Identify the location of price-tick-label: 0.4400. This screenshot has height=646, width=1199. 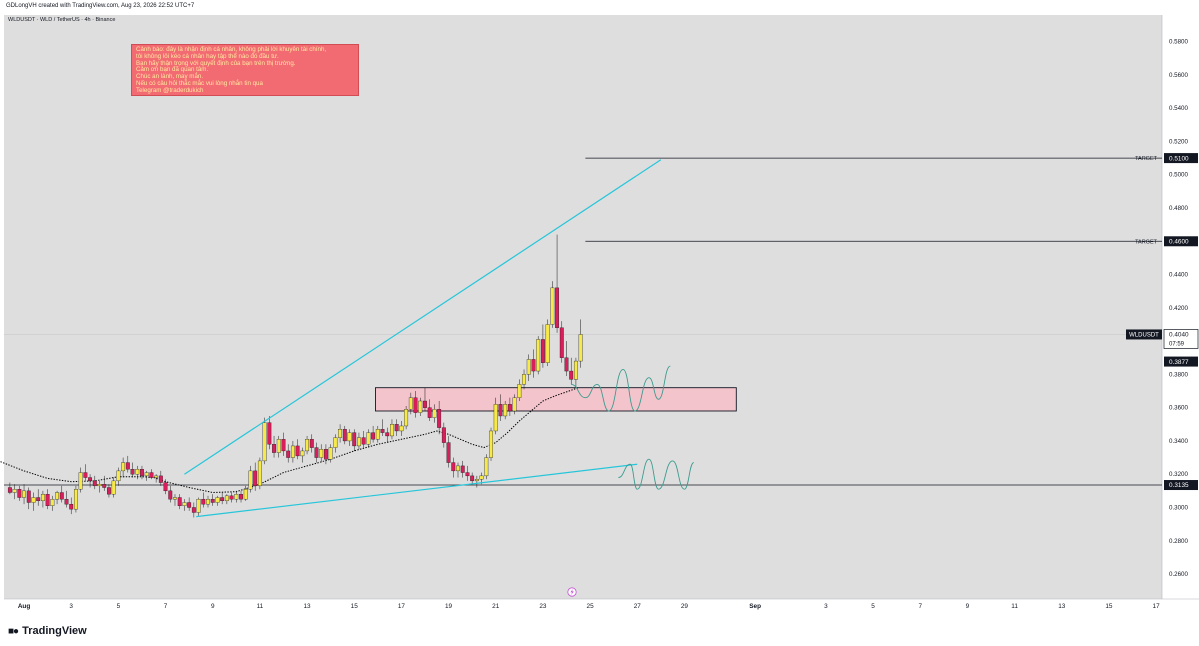
(1178, 275).